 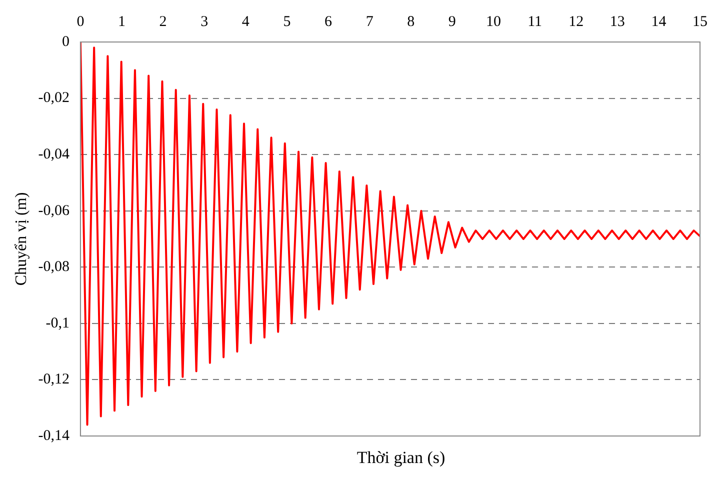 I want to click on y-tick-label: 0, so click(x=66, y=42).